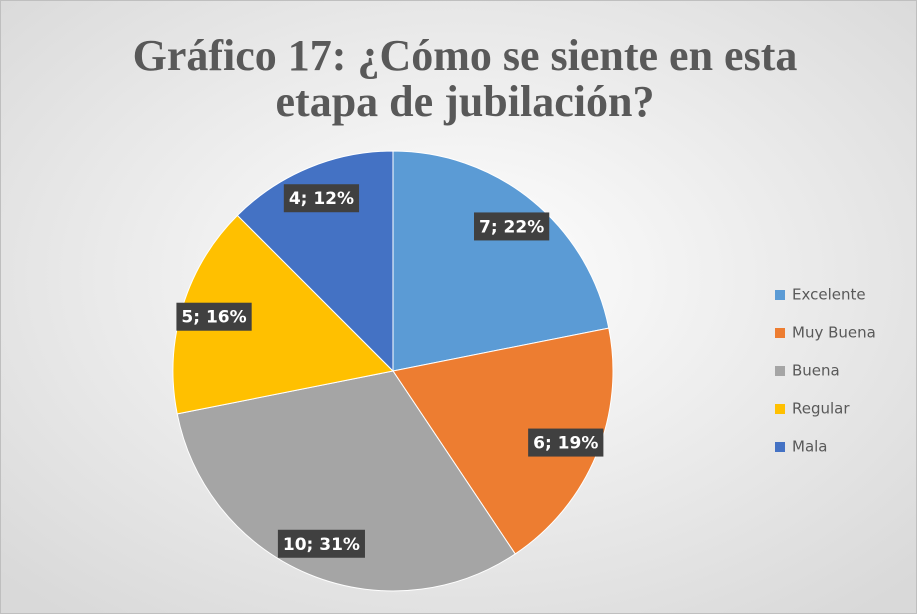 The height and width of the screenshot is (614, 917). Describe the element at coordinates (810, 447) in the screenshot. I see `legend-label: Mala` at that location.